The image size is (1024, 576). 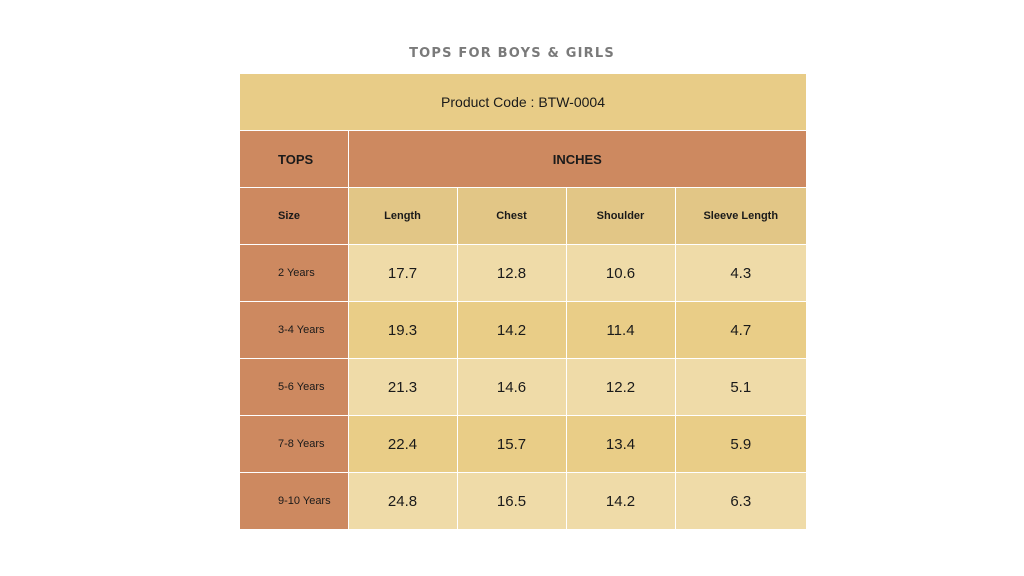 I want to click on column-header-shoulder: Shoulder, so click(x=620, y=216).